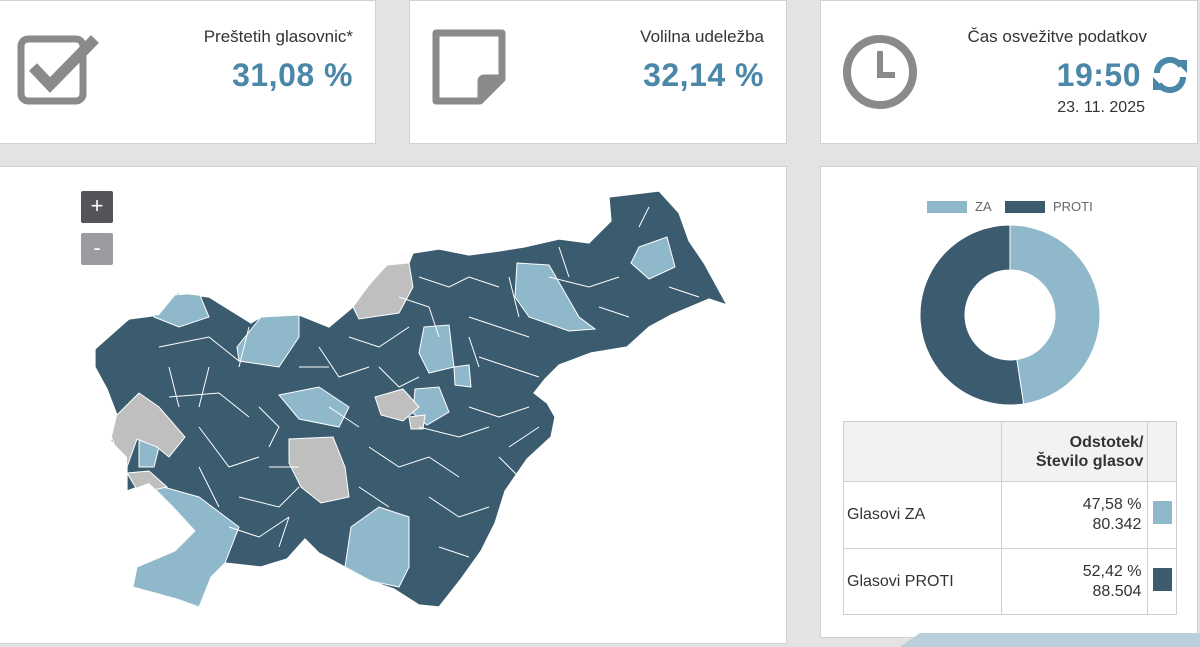  I want to click on result-donut-chart, so click(1010, 315).